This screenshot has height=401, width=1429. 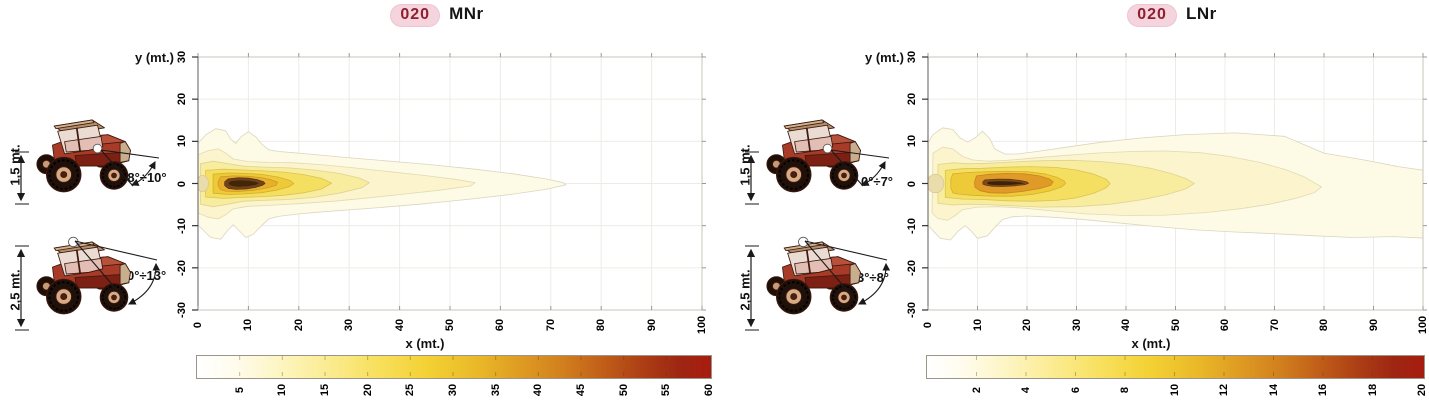 I want to click on panel-title: 020 LNr, so click(x=1172, y=15).